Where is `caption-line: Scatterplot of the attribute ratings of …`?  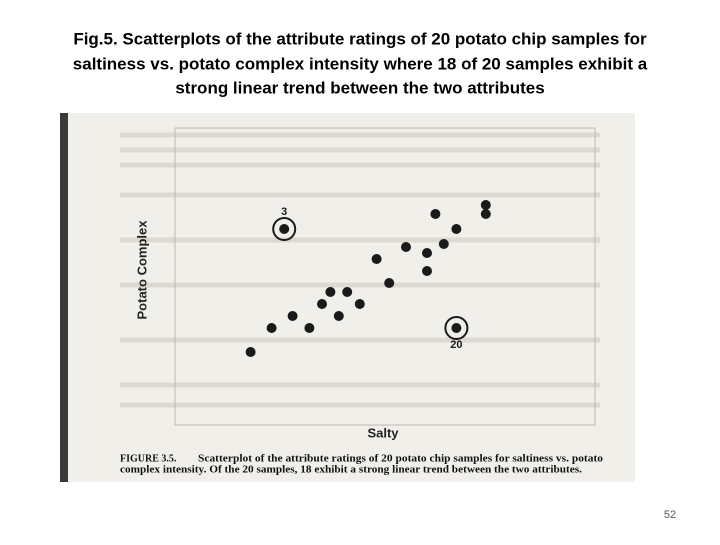
caption-line: Scatterplot of the attribute ratings of … is located at coordinates (400, 458).